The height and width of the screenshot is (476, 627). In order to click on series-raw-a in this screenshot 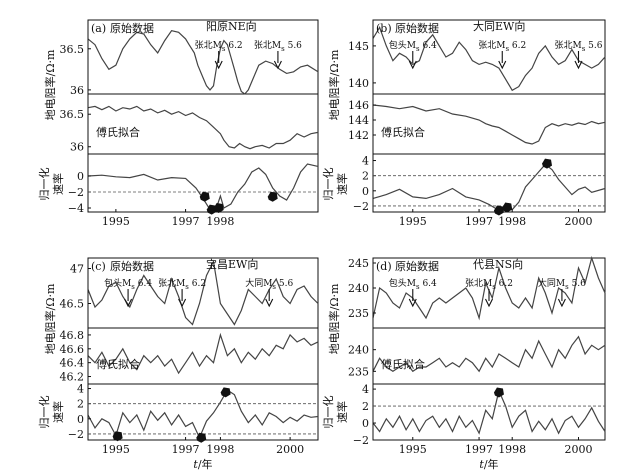, I will do `click(203, 62)`.